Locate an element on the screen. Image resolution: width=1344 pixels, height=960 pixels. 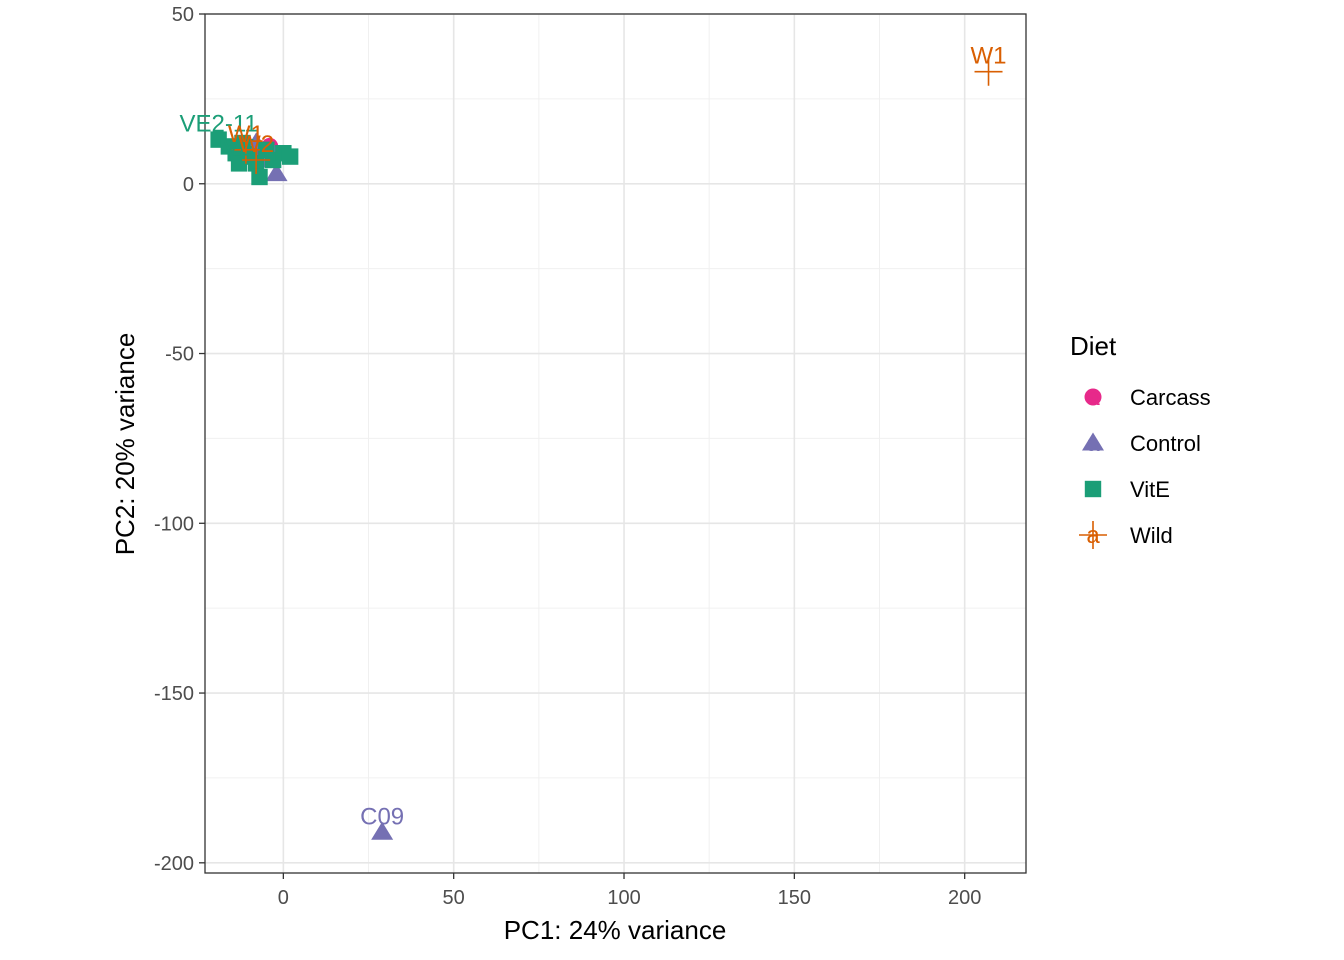
legend-glyph-carcass: a is located at coordinates (1093, 397).